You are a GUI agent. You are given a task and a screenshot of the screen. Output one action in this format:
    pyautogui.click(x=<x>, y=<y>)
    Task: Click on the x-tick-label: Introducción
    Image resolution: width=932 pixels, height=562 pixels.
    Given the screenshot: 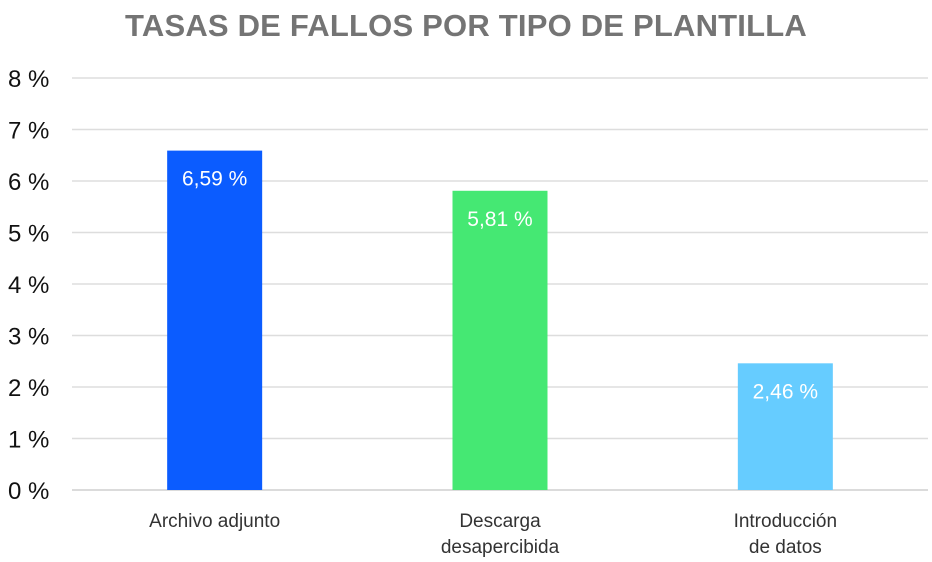 What is the action you would take?
    pyautogui.click(x=786, y=521)
    